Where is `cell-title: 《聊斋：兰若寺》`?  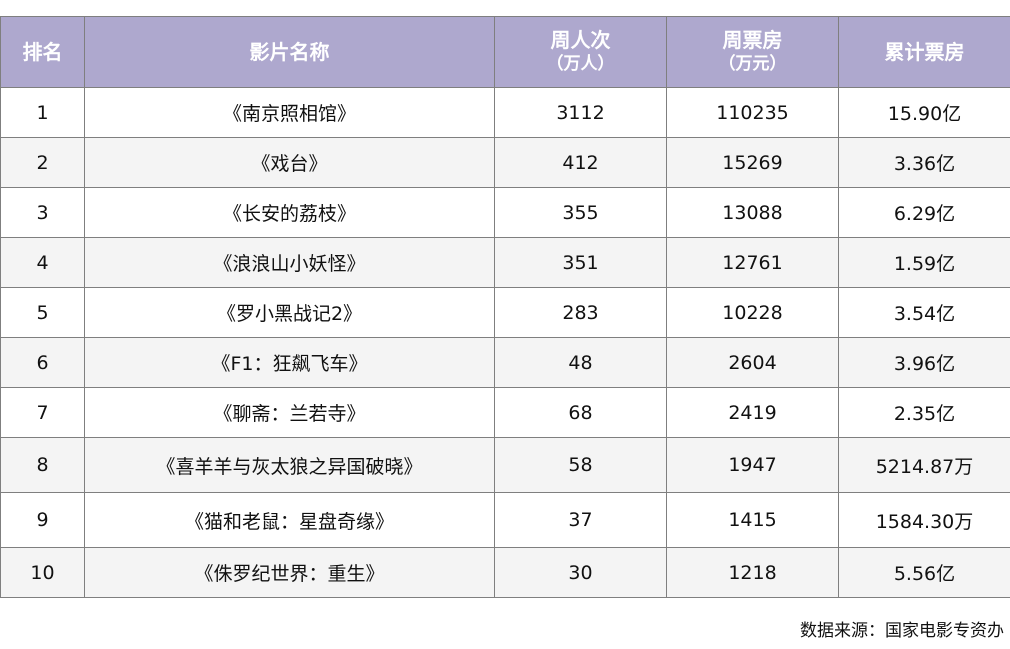
cell-title: 《聊斋：兰若寺》 is located at coordinates (289, 412).